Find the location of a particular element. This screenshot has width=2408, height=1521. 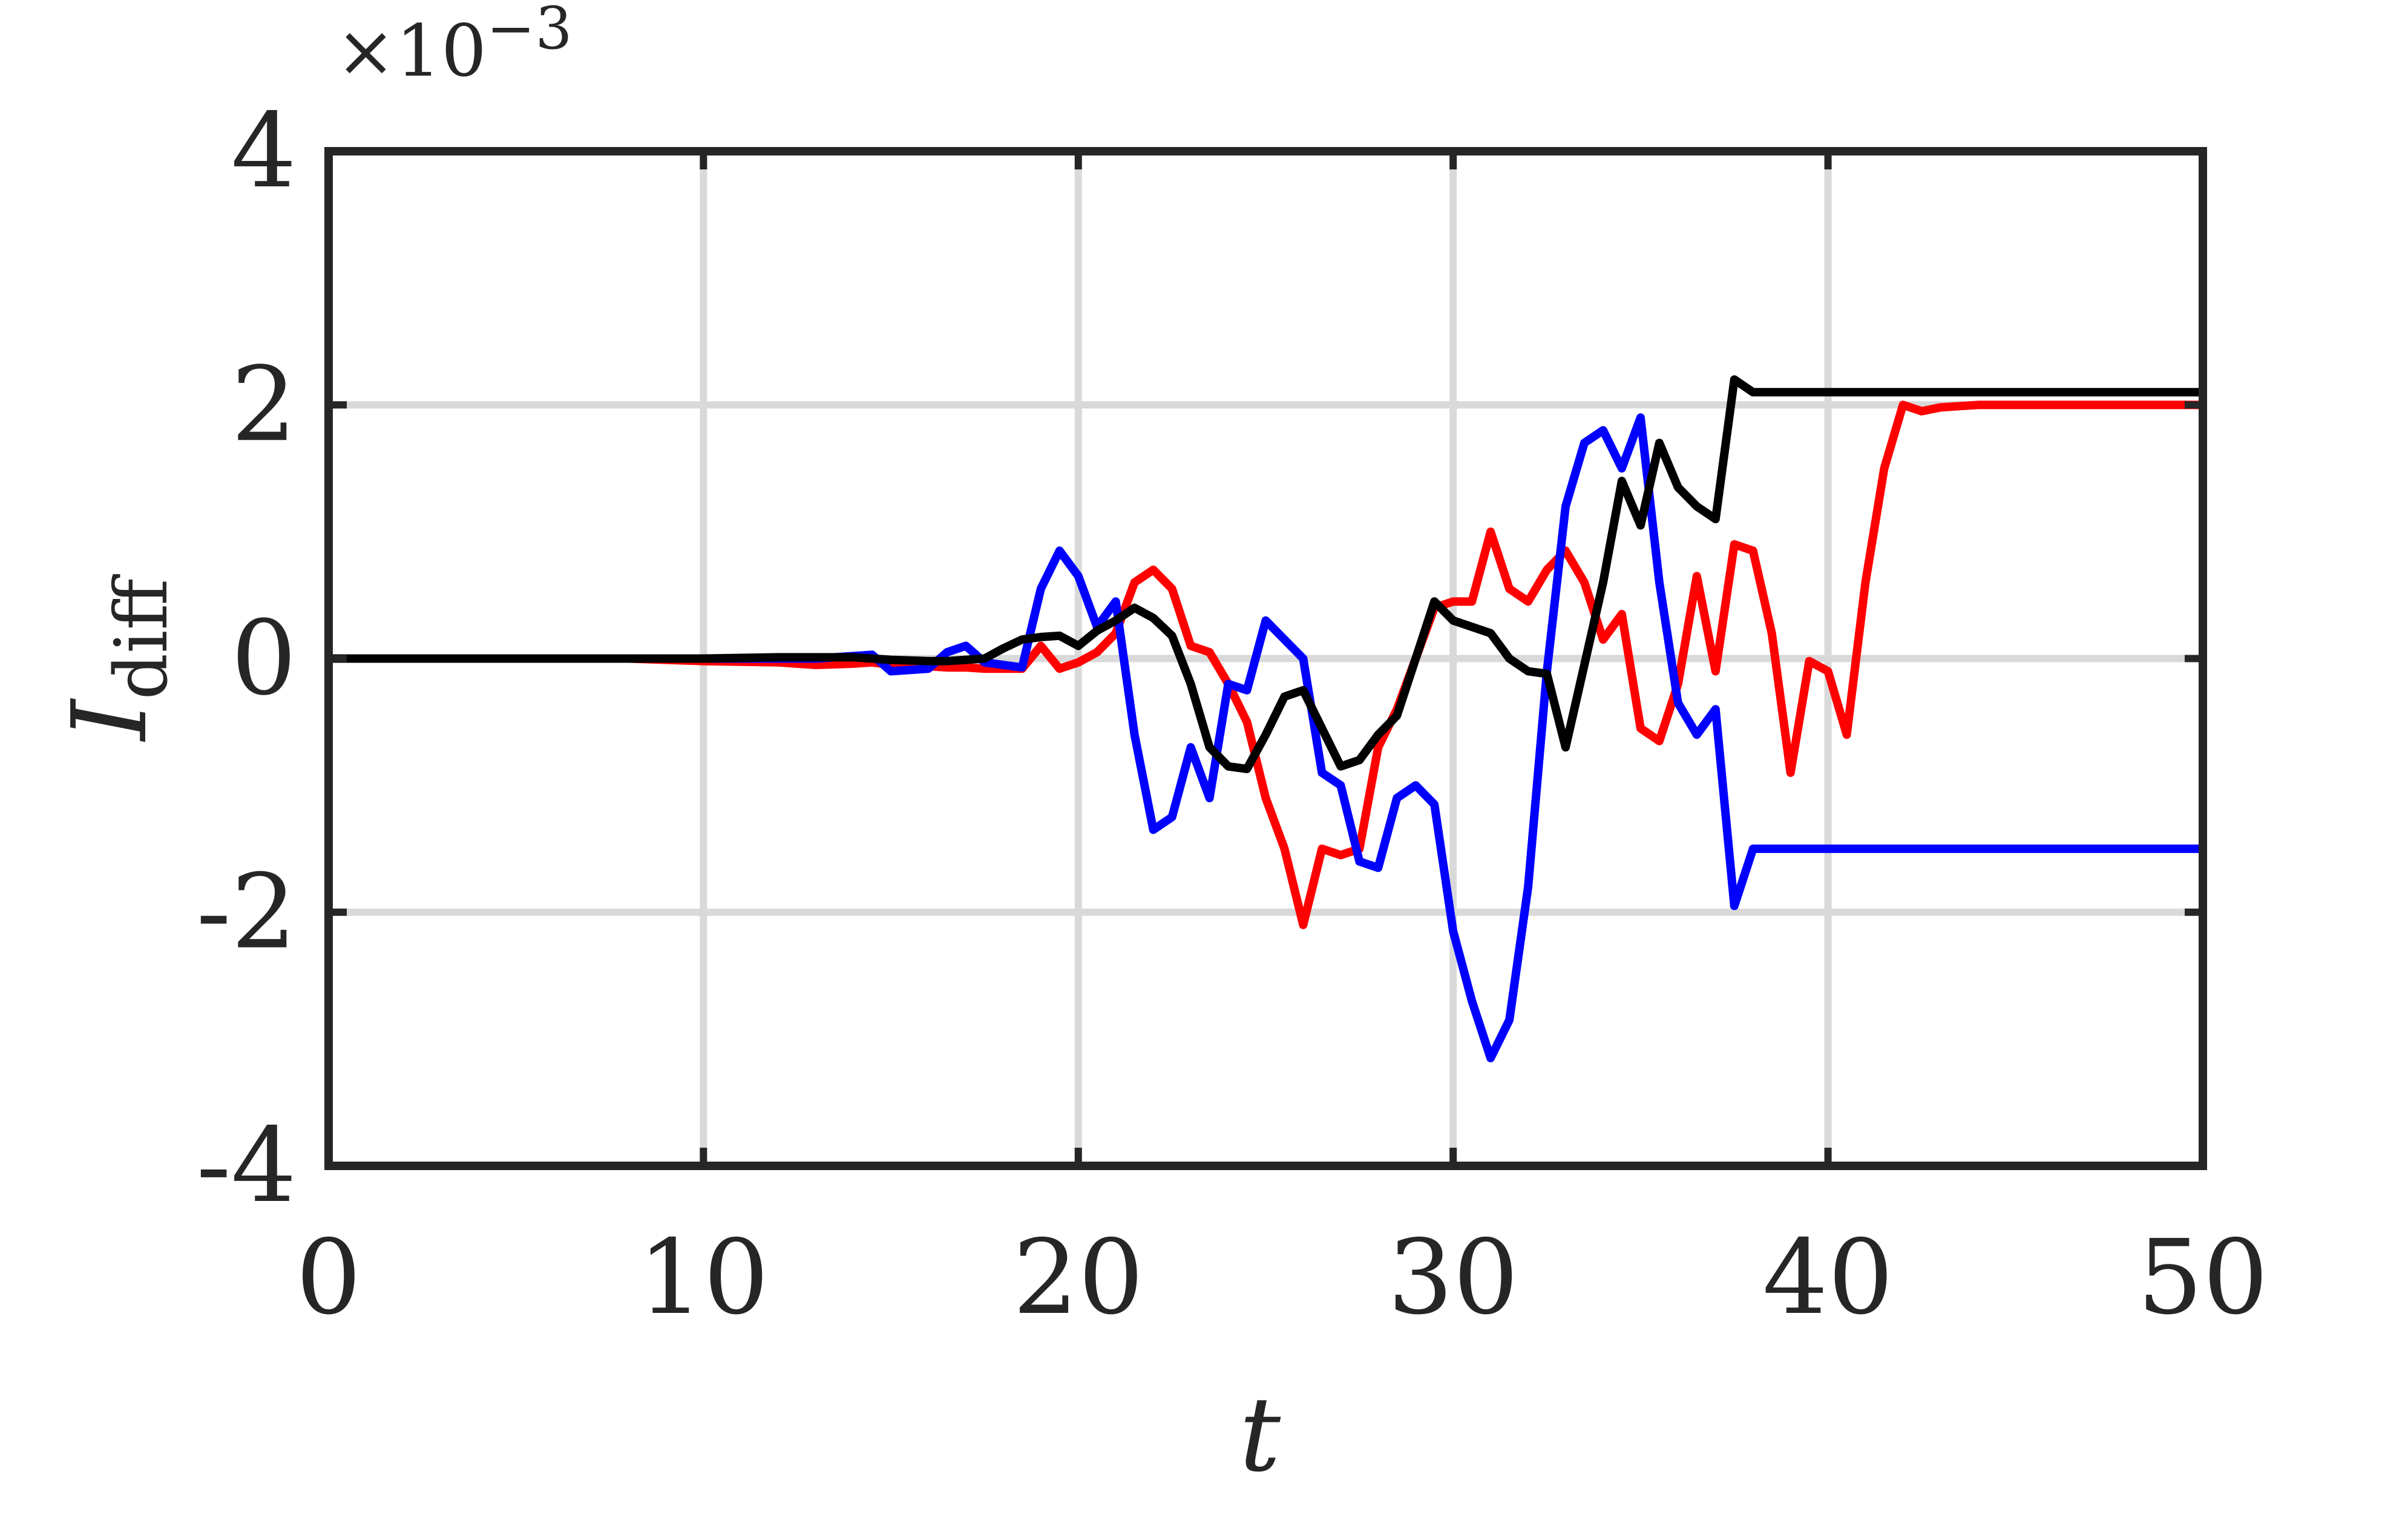

y-axis-label-main: I is located at coordinates (110, 720).